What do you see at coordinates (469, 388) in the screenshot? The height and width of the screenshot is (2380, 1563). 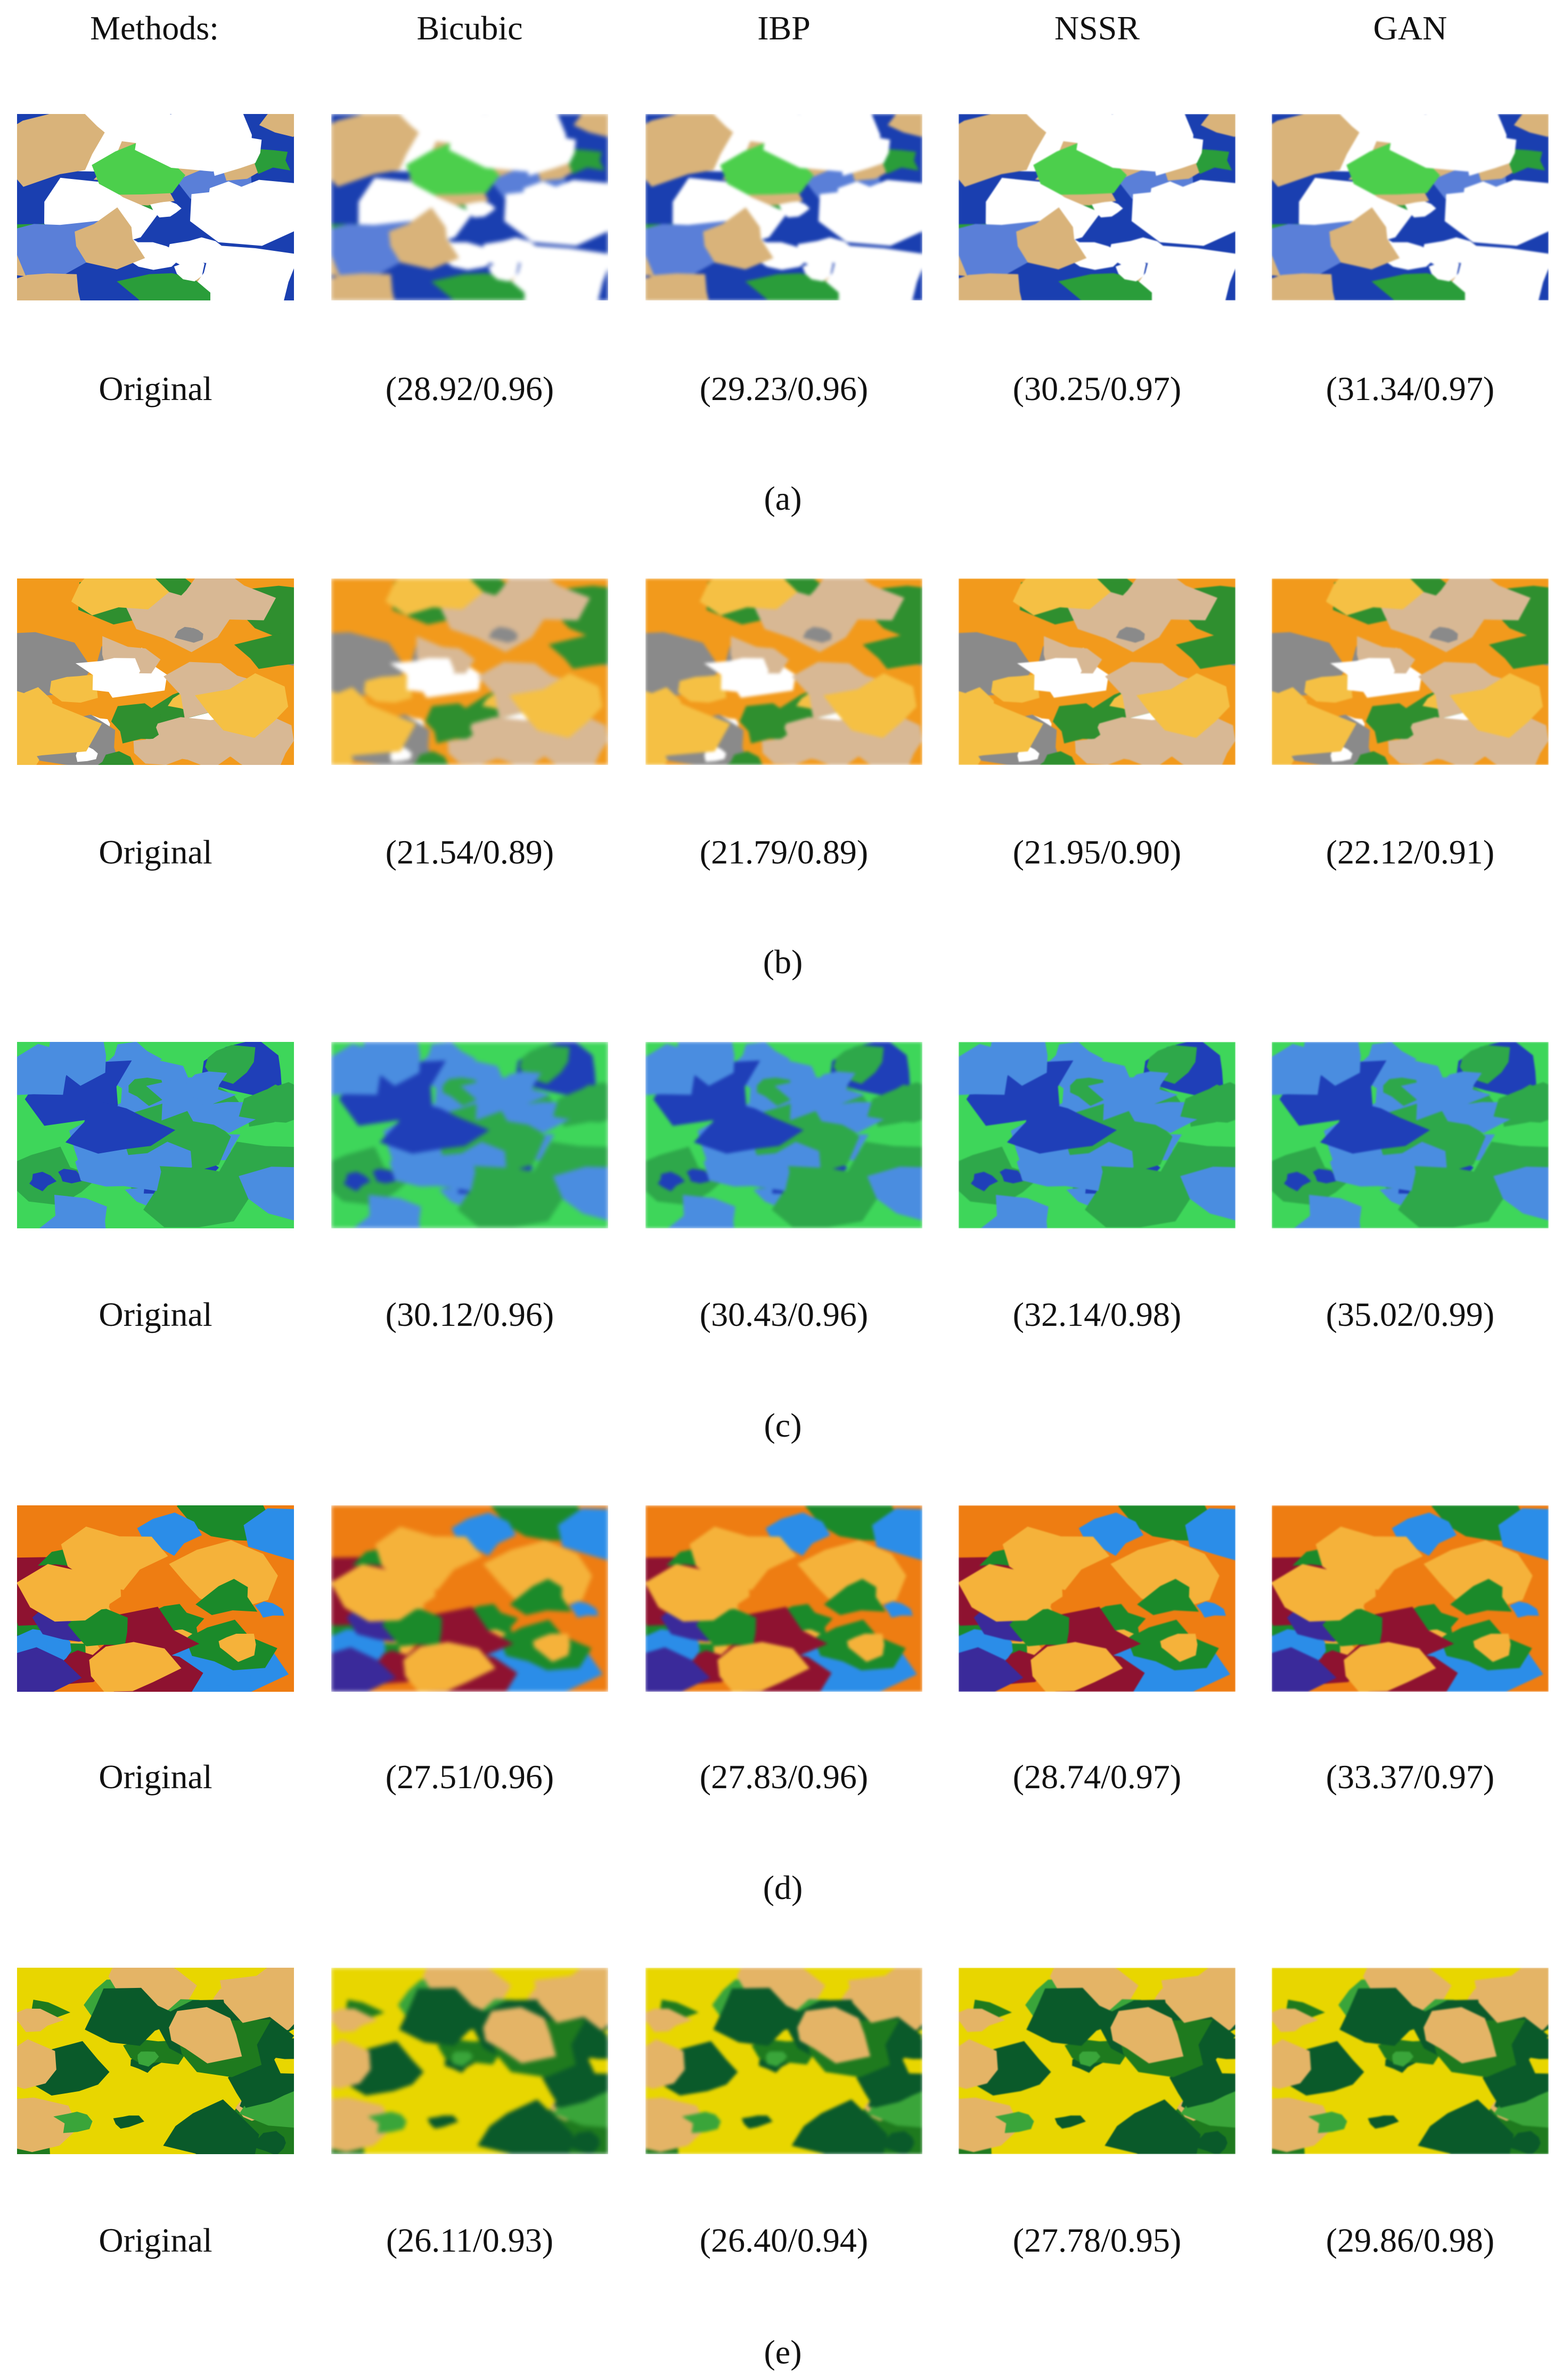 I see `row-a-bicubic-score: (28.92/0.96)` at bounding box center [469, 388].